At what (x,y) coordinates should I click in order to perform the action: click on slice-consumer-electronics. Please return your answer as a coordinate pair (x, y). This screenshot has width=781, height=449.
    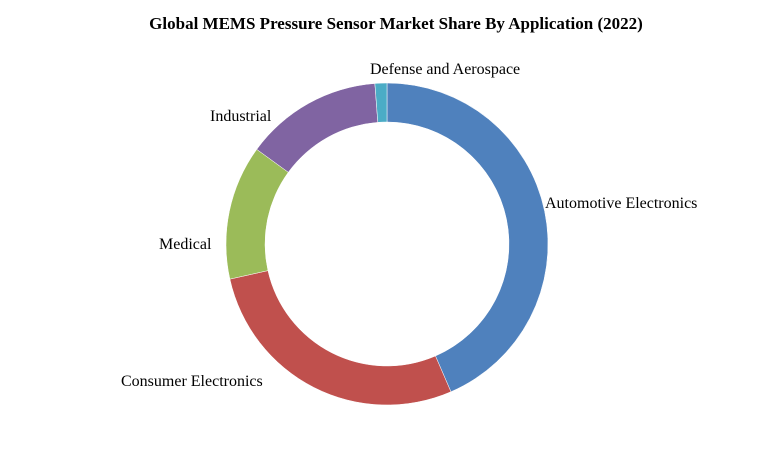
    Looking at the image, I should click on (340, 338).